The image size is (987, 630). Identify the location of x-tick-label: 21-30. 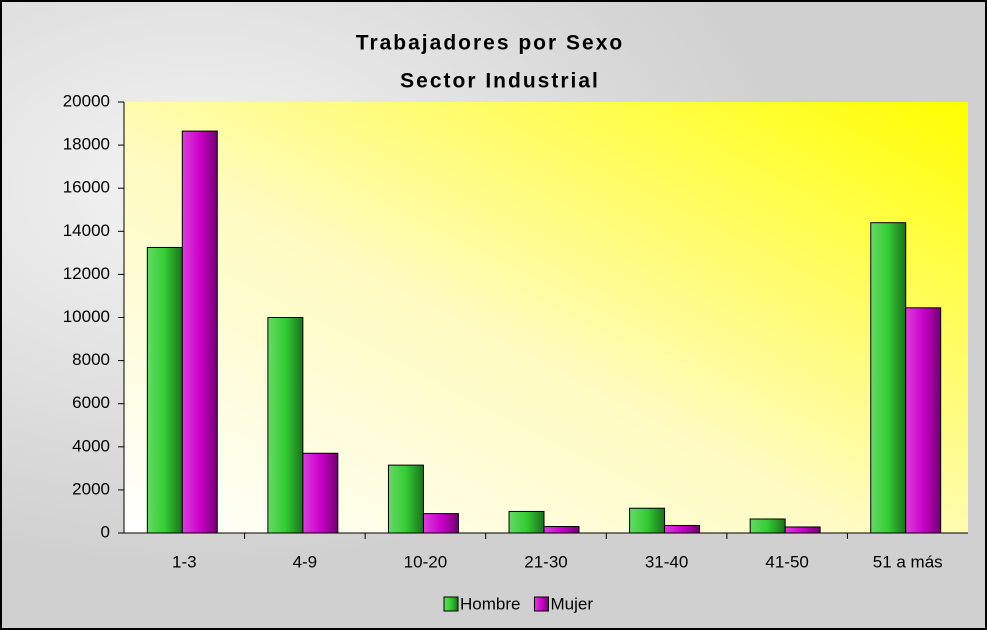
(545, 561).